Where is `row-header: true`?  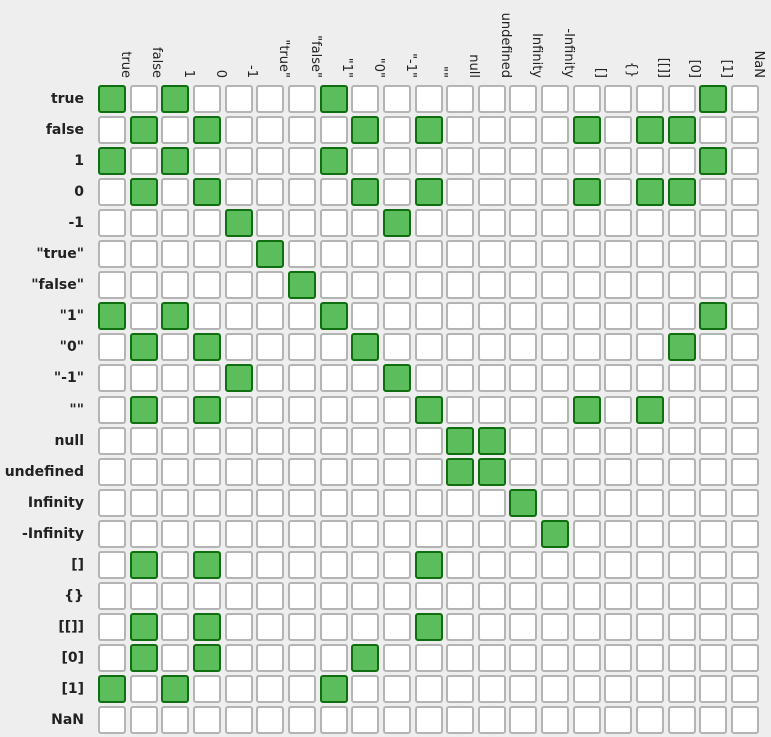 row-header: true is located at coordinates (67, 99).